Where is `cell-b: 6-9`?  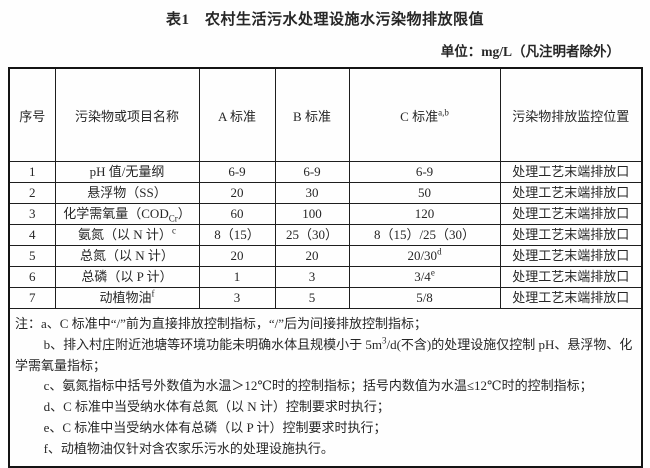 cell-b: 6-9 is located at coordinates (312, 172).